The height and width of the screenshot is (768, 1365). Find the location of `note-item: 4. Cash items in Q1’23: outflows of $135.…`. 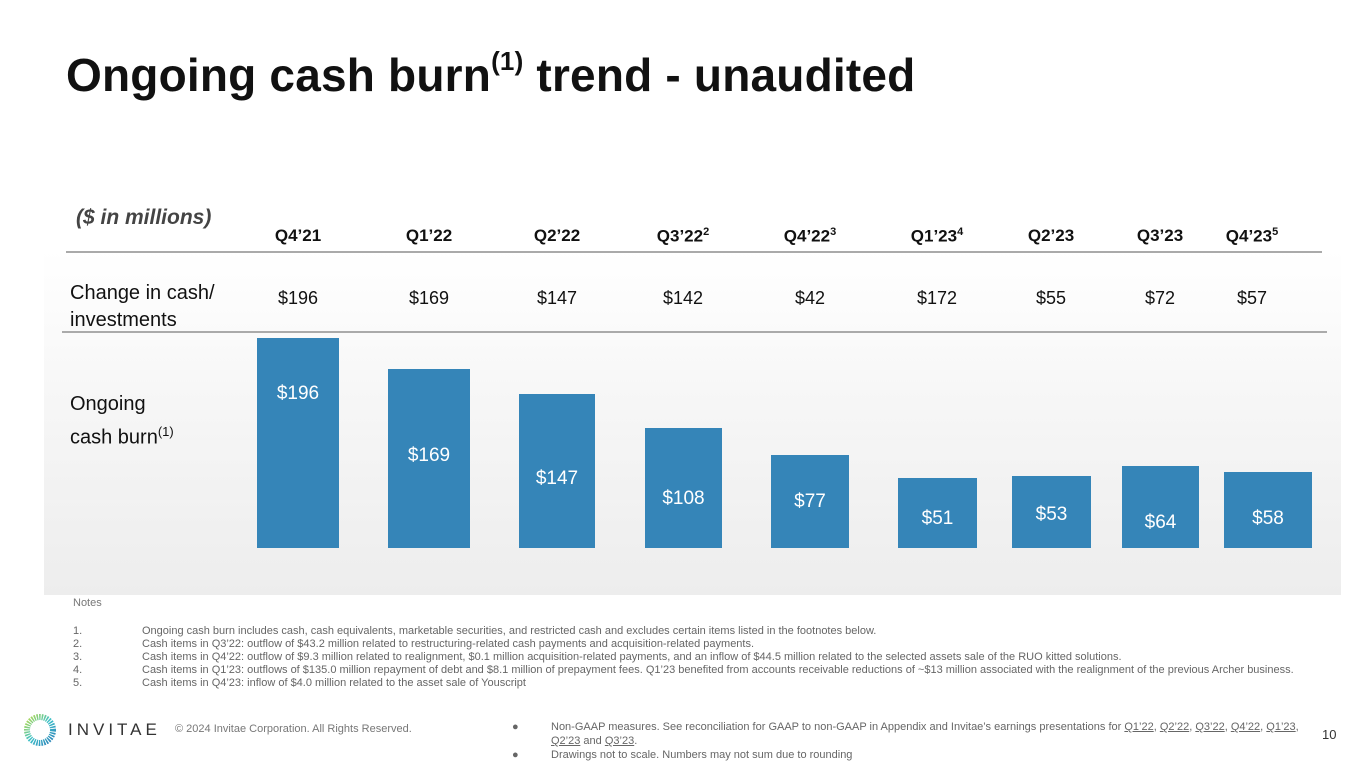

note-item: 4. Cash items in Q1’23: outflows of $135.… is located at coordinates (688, 670).